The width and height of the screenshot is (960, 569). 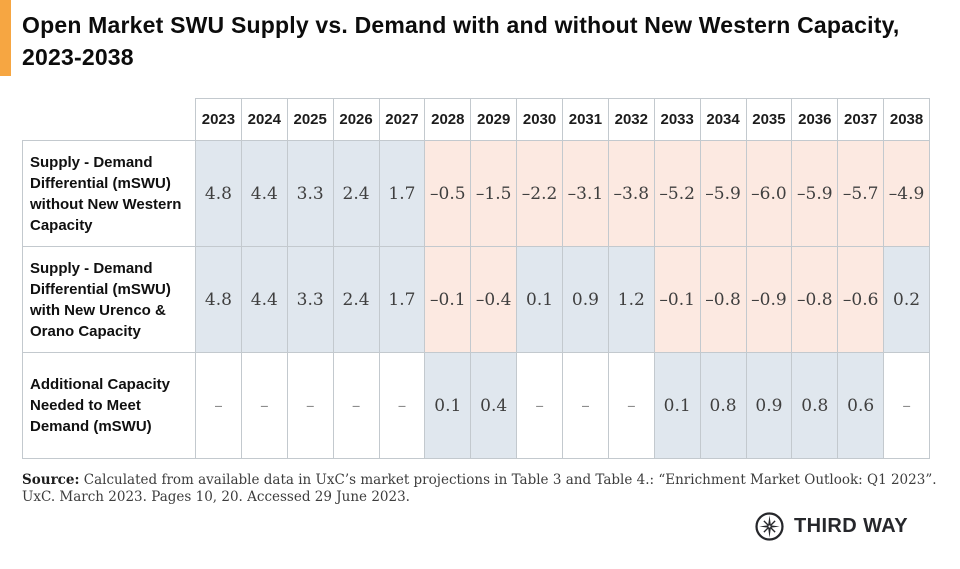 I want to click on year-header-cell: 2029, so click(x=494, y=119).